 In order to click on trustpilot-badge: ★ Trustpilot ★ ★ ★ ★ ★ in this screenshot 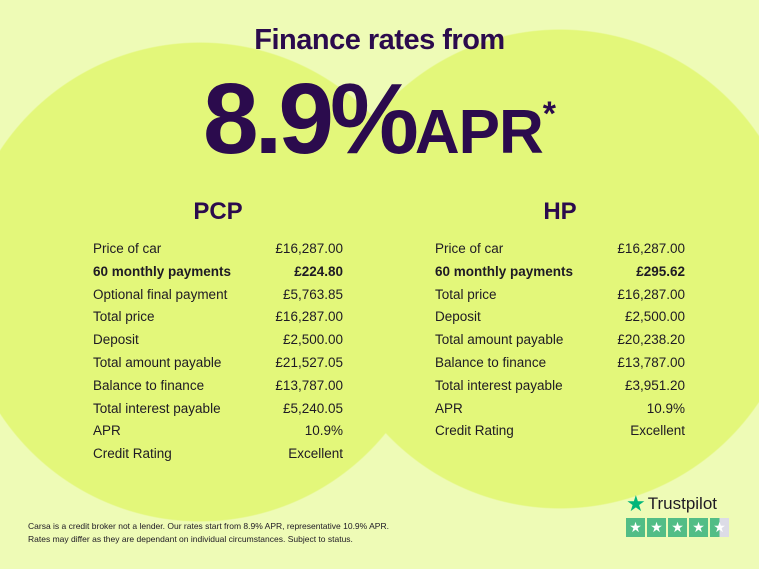, I will do `click(677, 514)`.